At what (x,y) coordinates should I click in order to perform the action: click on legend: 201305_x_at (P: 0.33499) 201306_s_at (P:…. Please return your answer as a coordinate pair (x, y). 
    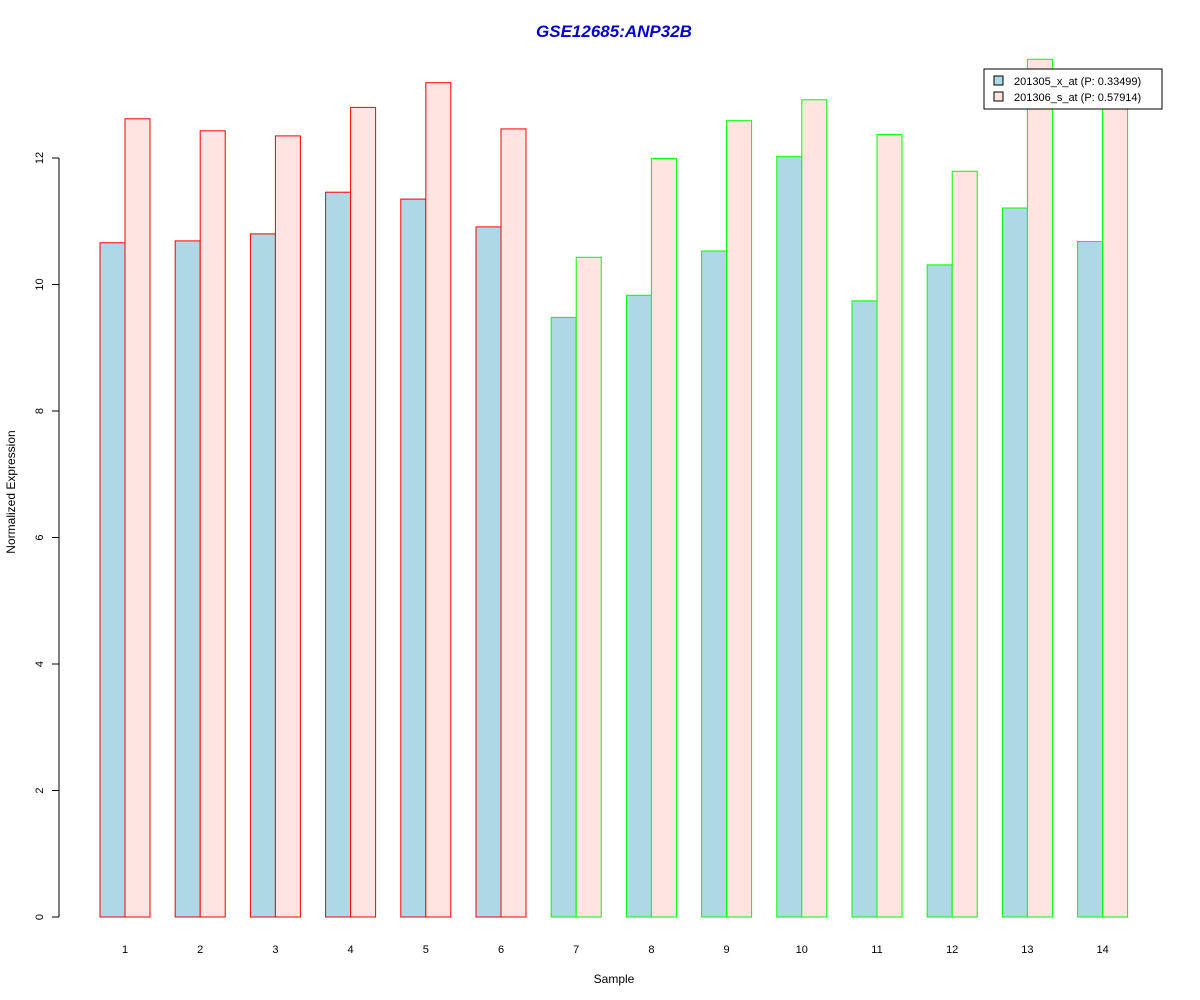
    Looking at the image, I should click on (1073, 89).